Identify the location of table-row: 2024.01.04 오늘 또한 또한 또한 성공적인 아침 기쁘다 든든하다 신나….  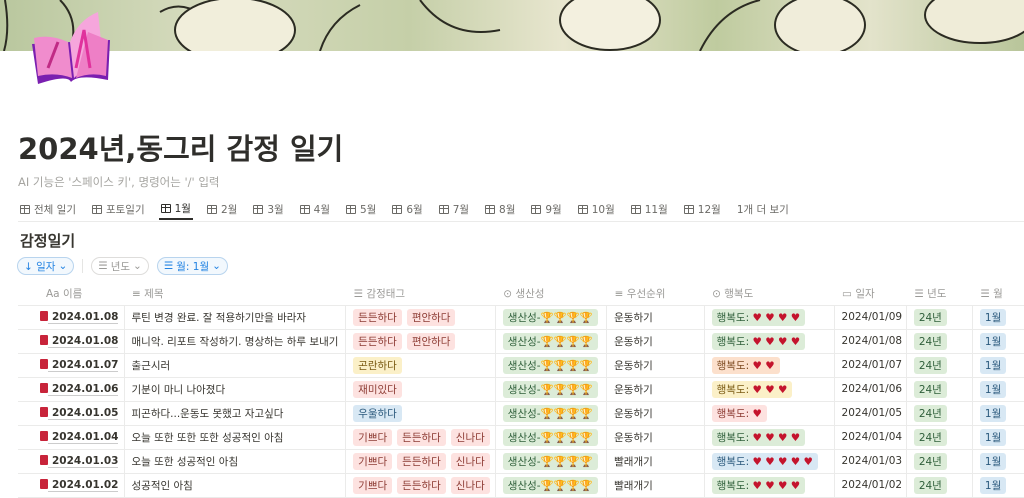
(521, 436).